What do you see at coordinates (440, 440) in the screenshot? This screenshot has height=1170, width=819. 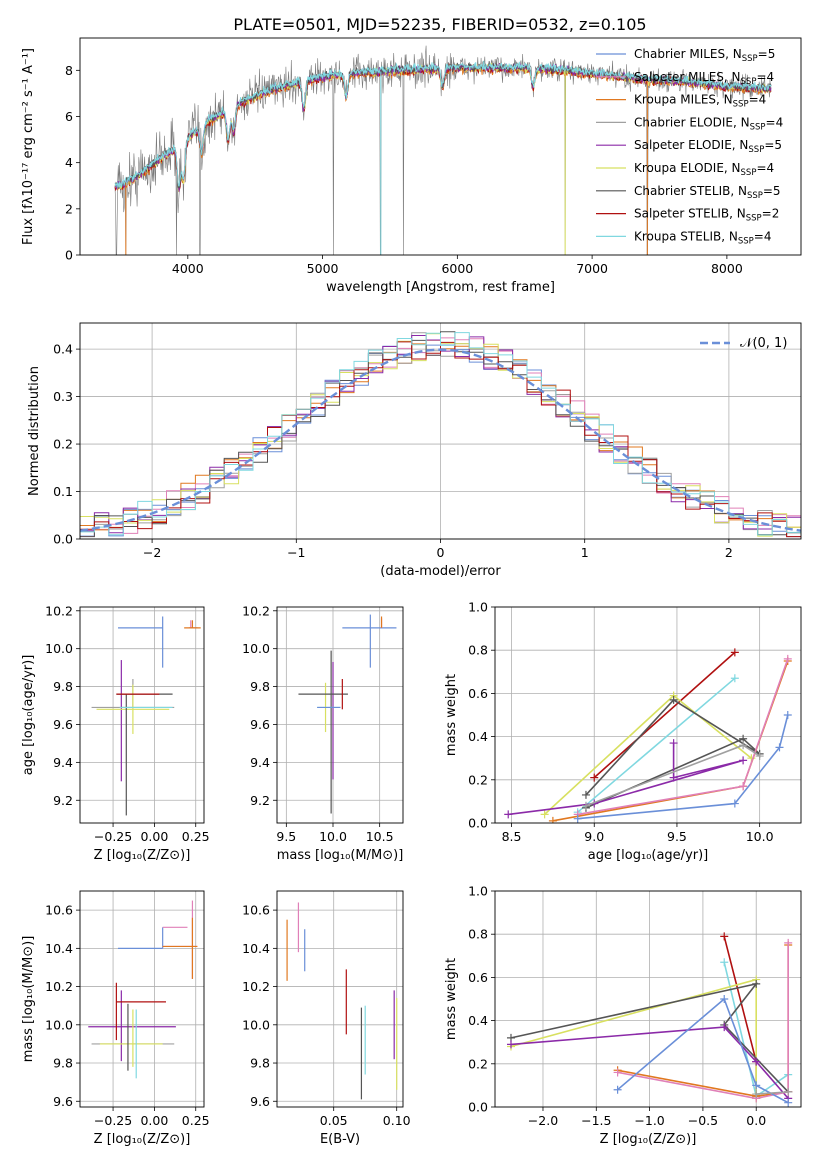 I see `gaussian-curve` at bounding box center [440, 440].